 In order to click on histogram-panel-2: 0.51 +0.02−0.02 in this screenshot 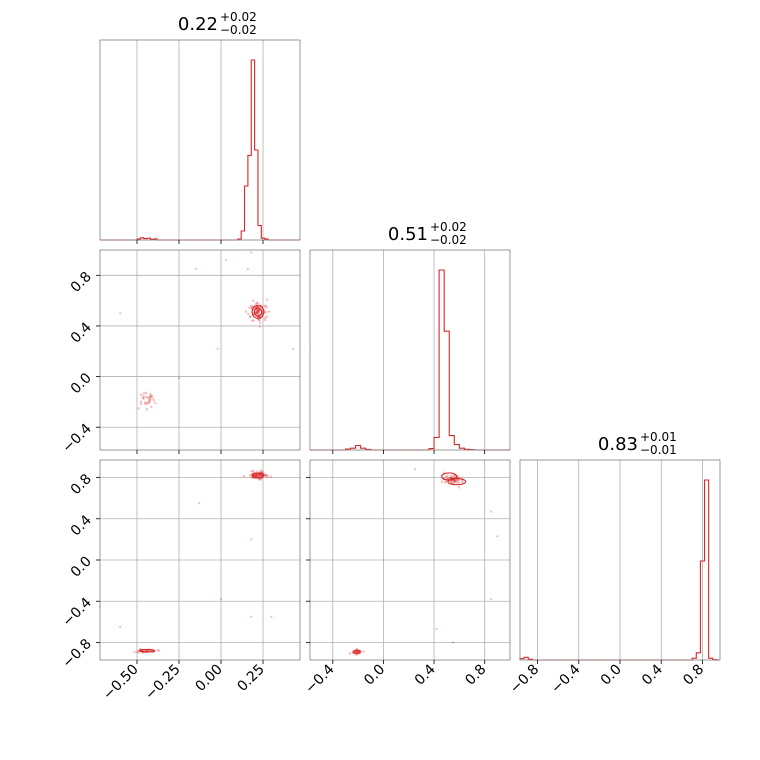, I will do `click(410, 337)`.